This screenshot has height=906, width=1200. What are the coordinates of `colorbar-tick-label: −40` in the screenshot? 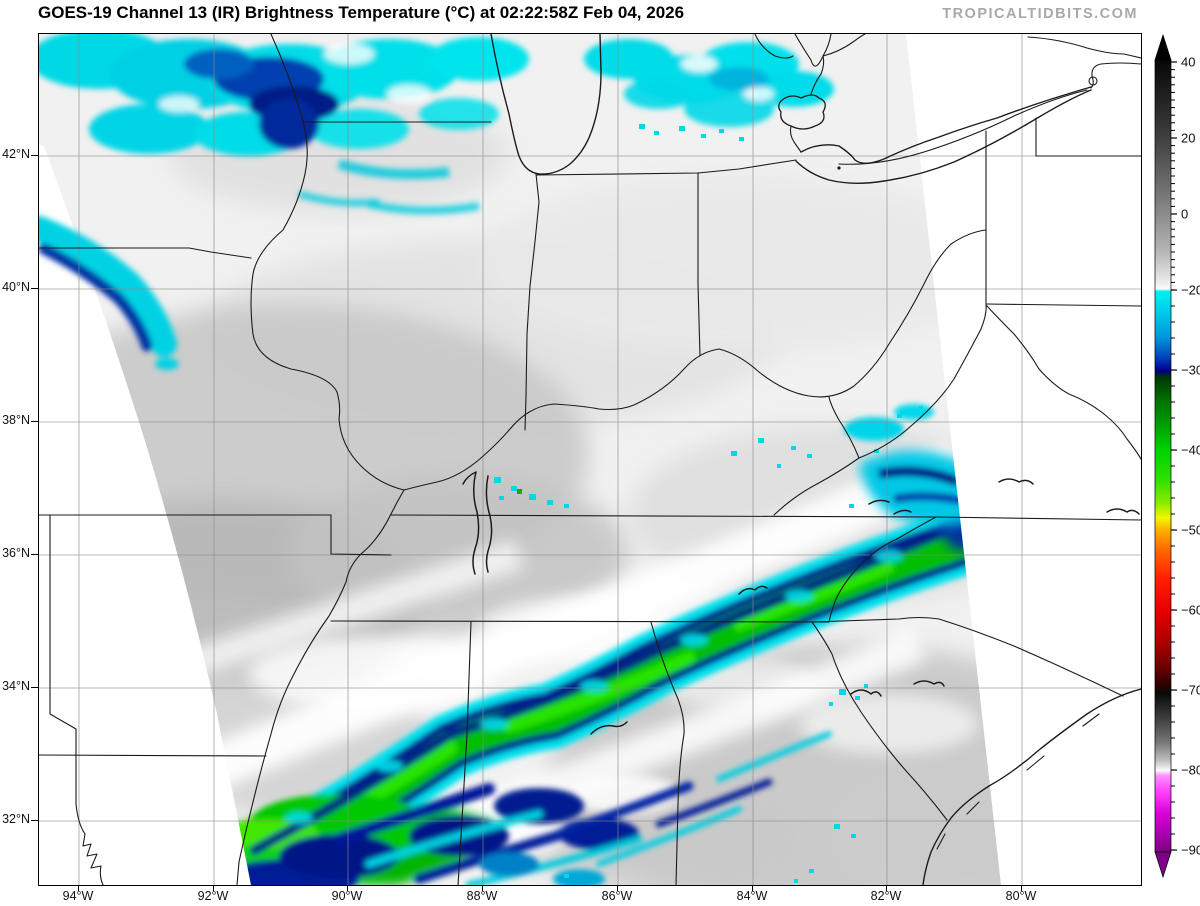 It's located at (1190, 450).